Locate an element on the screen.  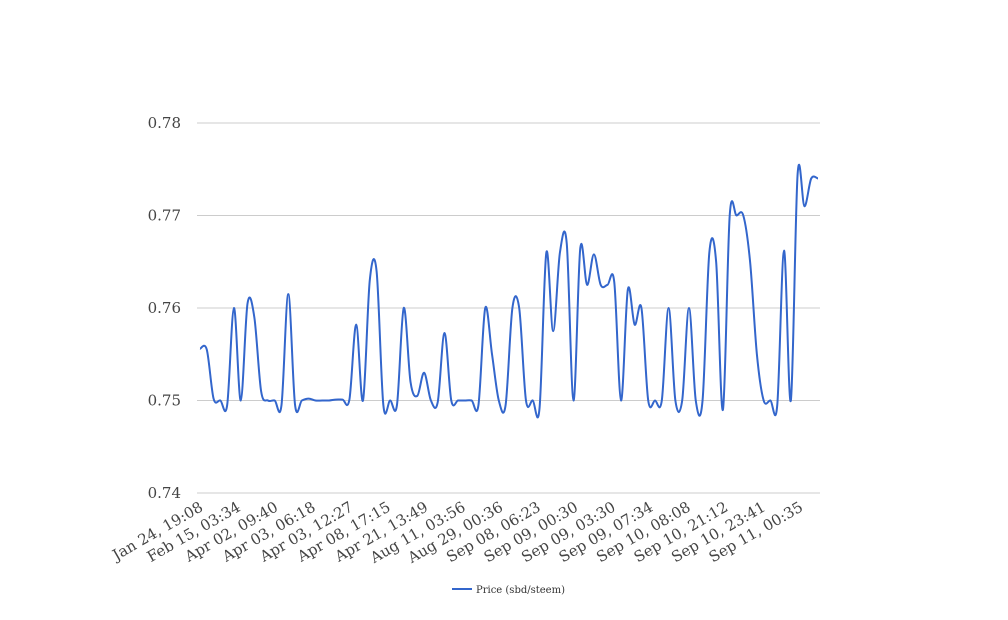
y-tick-label: 0.76 is located at coordinates (164, 308).